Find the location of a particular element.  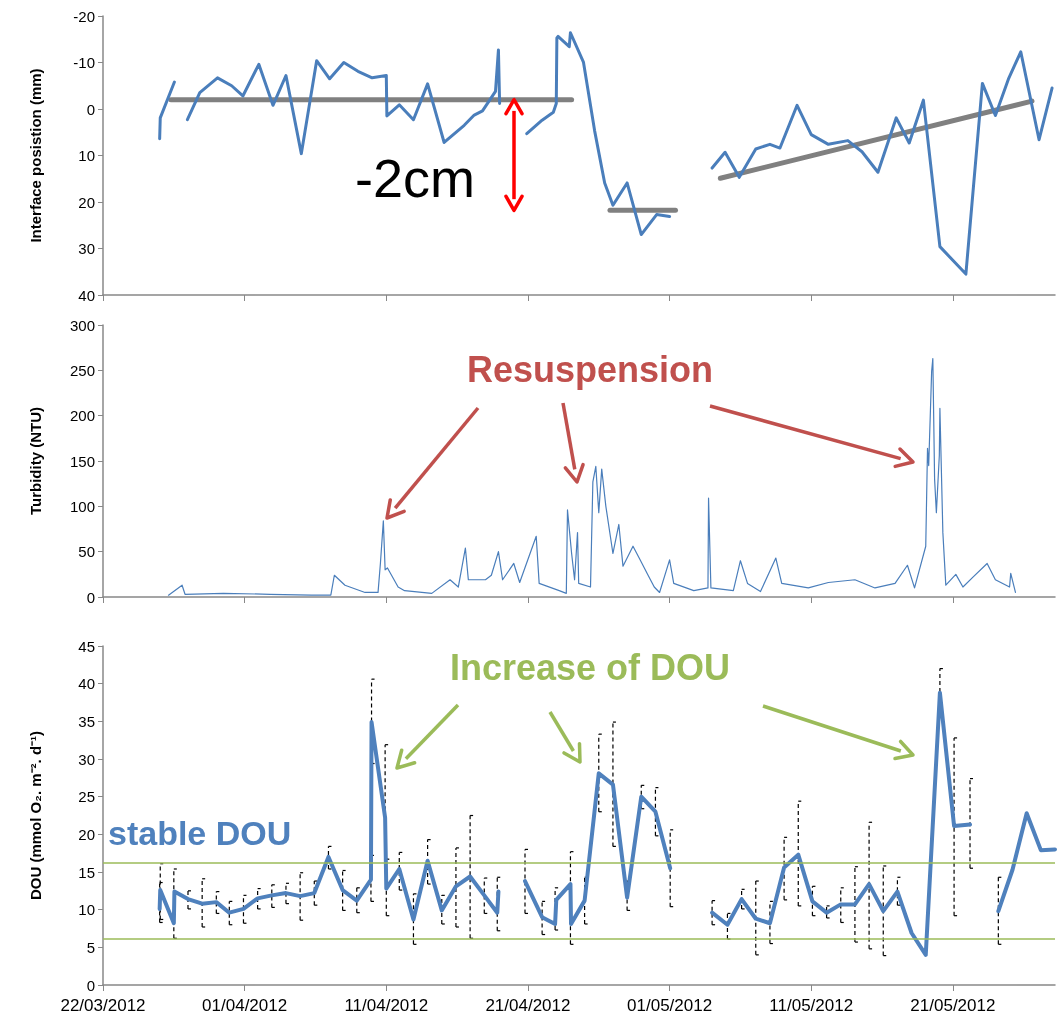

y-tick-label: 200 is located at coordinates (82, 416).